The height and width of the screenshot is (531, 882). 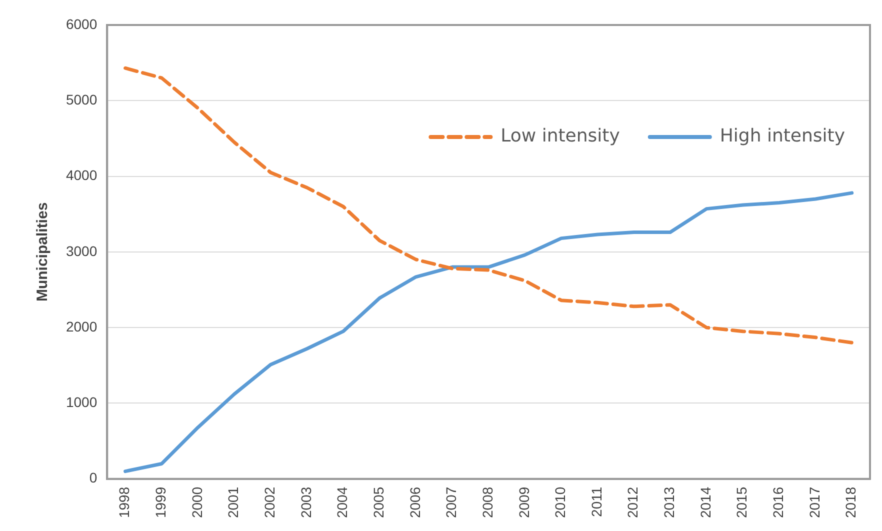 What do you see at coordinates (778, 502) in the screenshot?
I see `x-tick-label: 2016` at bounding box center [778, 502].